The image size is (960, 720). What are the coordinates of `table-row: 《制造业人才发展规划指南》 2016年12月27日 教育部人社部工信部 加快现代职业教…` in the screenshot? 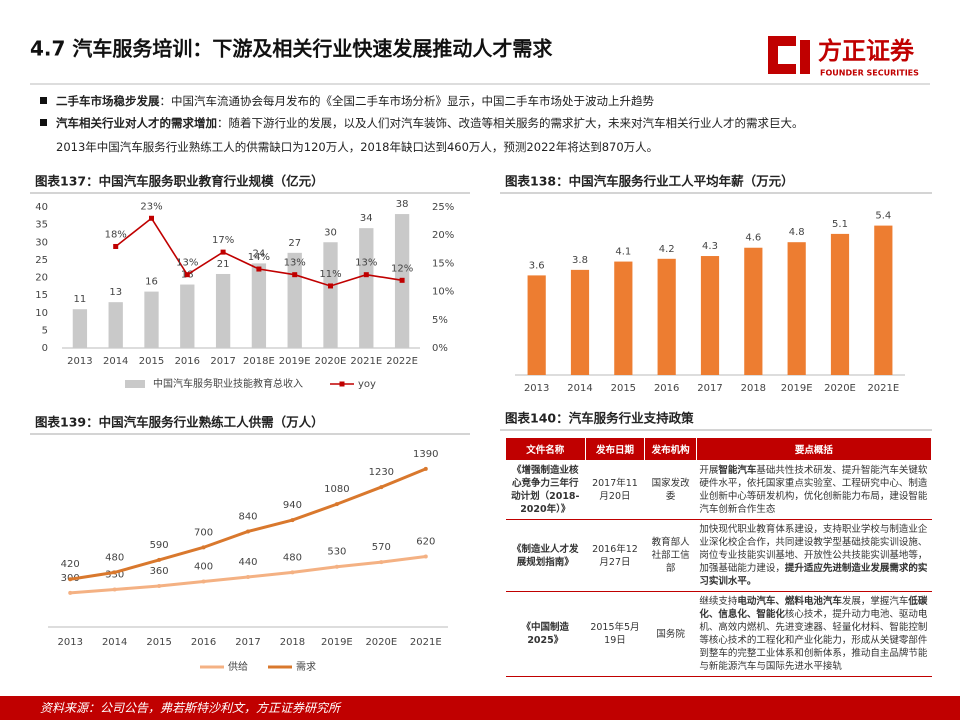 It's located at (718, 555).